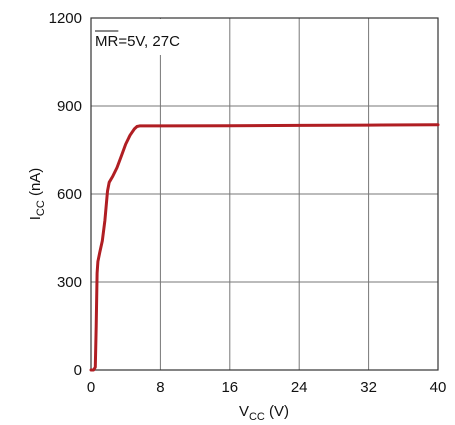 The height and width of the screenshot is (425, 455). What do you see at coordinates (106, 41) in the screenshot?
I see `annotation-overlined: MR` at bounding box center [106, 41].